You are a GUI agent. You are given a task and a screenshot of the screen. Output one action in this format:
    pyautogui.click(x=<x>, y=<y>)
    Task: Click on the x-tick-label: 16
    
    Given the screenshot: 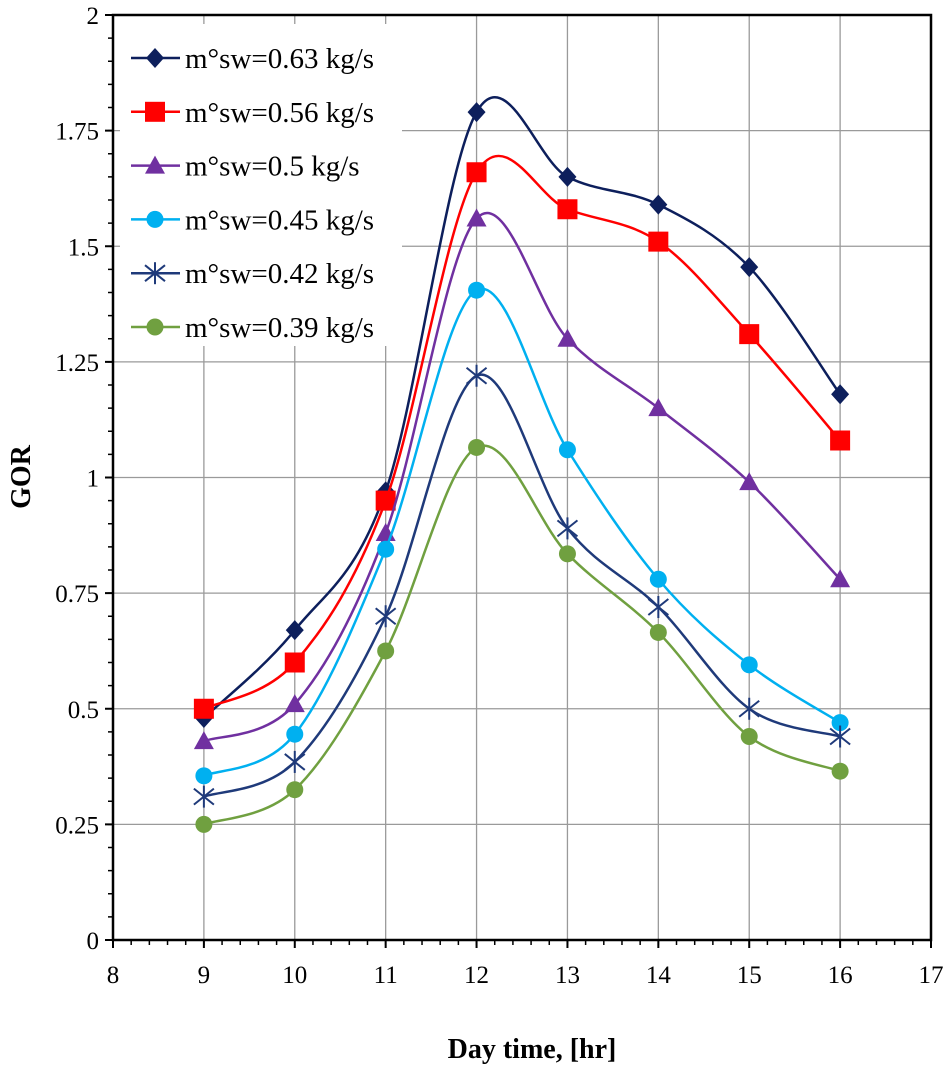 What is the action you would take?
    pyautogui.click(x=840, y=975)
    